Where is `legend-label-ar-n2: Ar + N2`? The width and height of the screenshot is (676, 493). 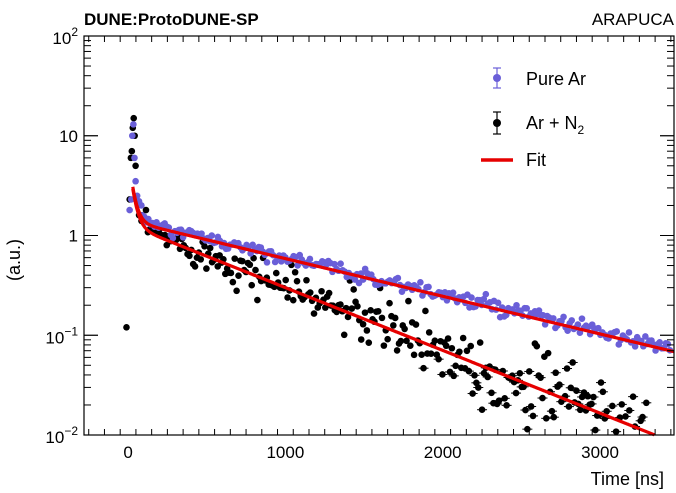
legend-label-ar-n2: Ar + N2 is located at coordinates (555, 125).